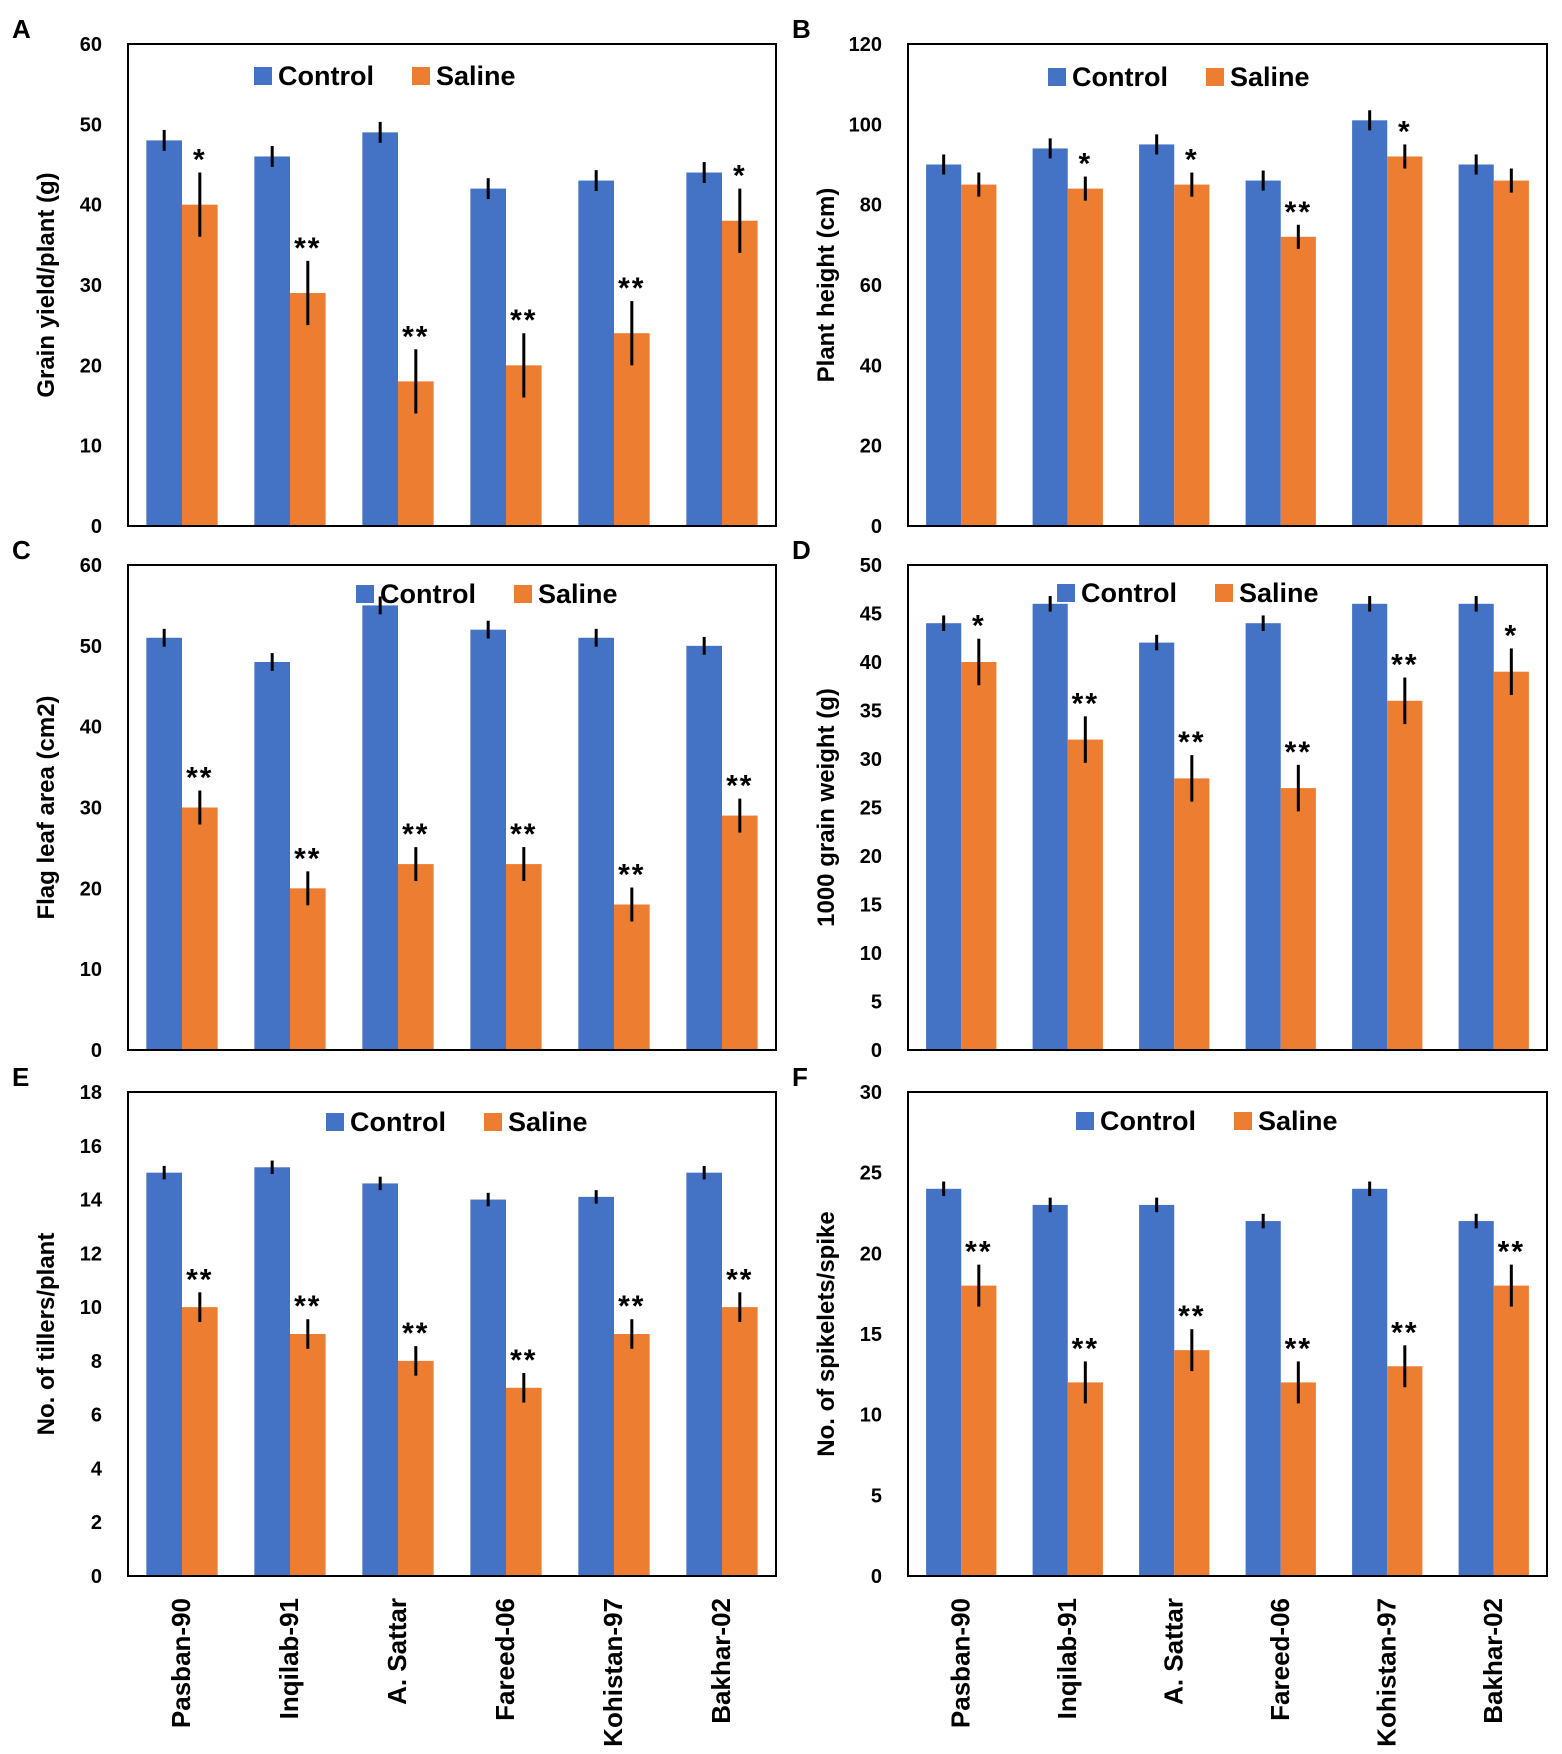 This screenshot has width=1562, height=1754. What do you see at coordinates (1386, 1672) in the screenshot?
I see `category-label: Kohistan-97` at bounding box center [1386, 1672].